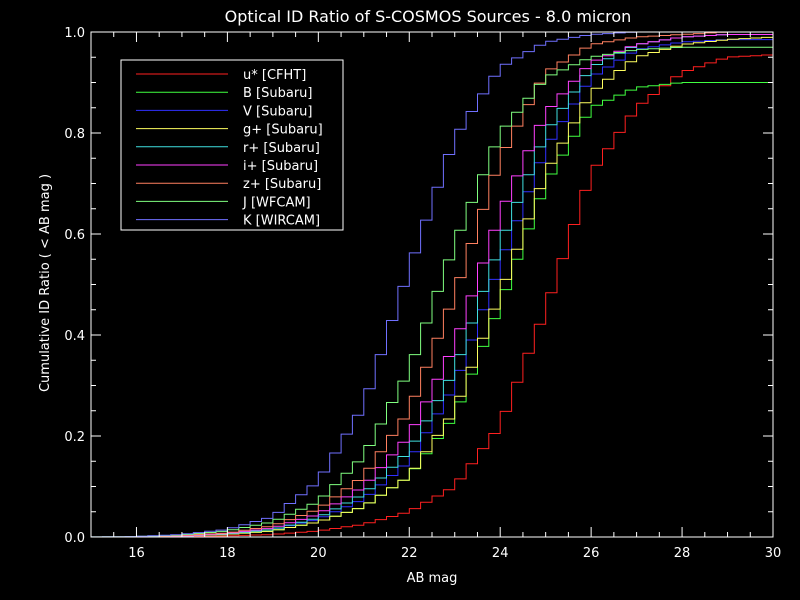 This screenshot has width=800, height=600. What do you see at coordinates (282, 184) in the screenshot?
I see `legend-label-6: z+ [Subaru]` at bounding box center [282, 184].